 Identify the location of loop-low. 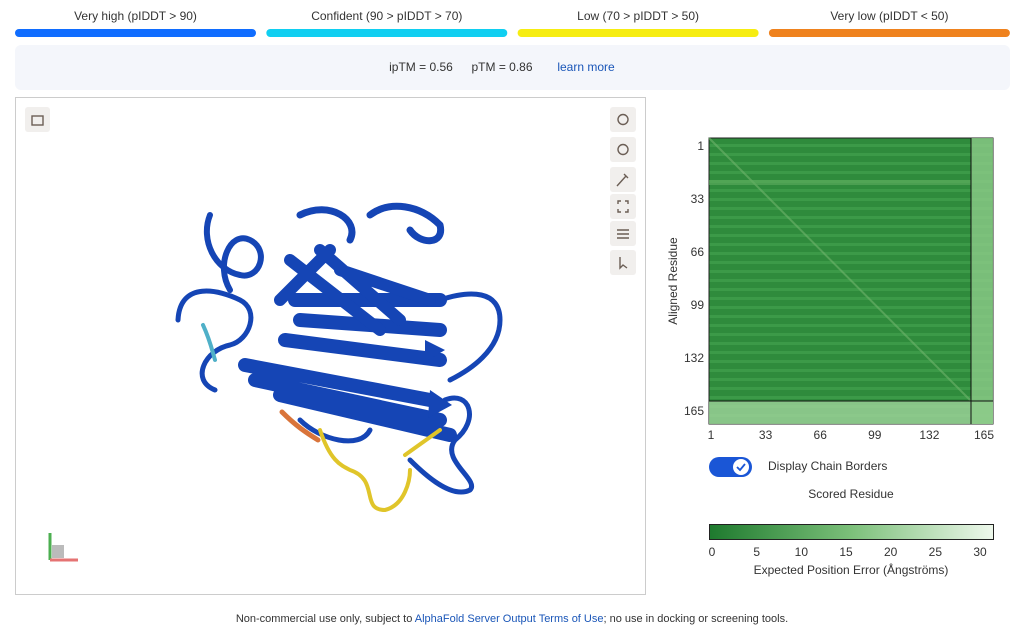
(380, 470).